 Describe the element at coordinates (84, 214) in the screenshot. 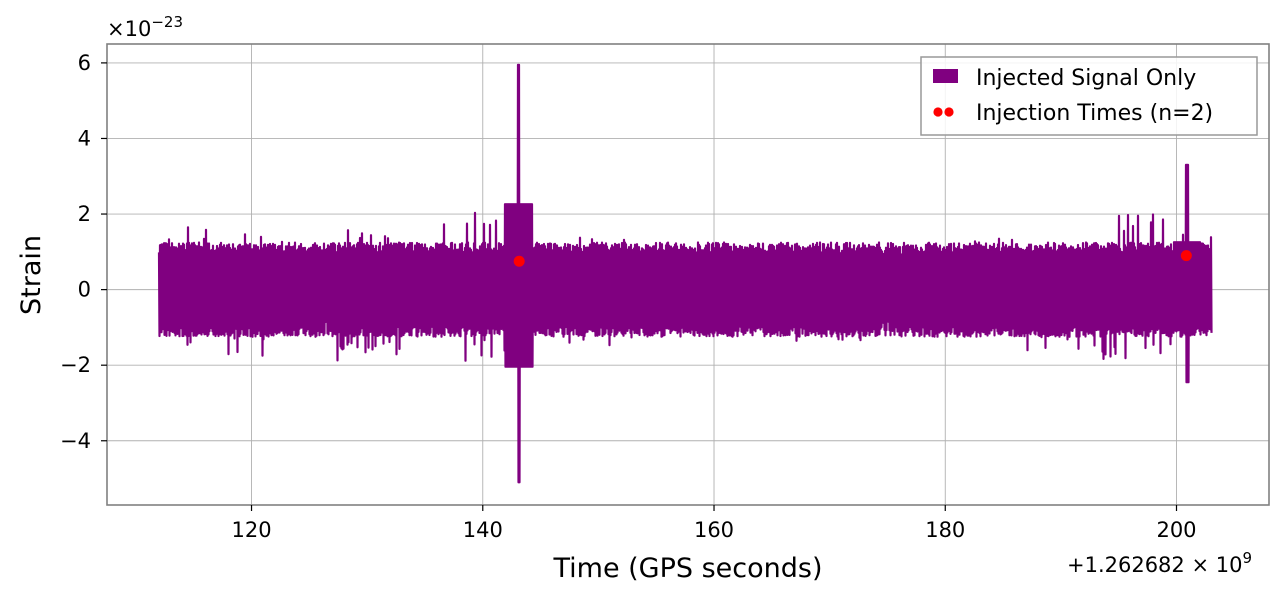

I see `y-tick-label: 2` at that location.